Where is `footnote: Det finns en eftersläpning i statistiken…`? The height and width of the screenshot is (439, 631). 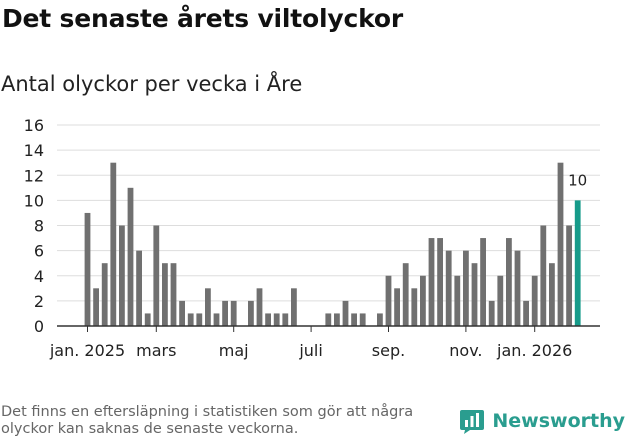 footnote: Det finns en eftersläpning i statistiken… is located at coordinates (207, 420).